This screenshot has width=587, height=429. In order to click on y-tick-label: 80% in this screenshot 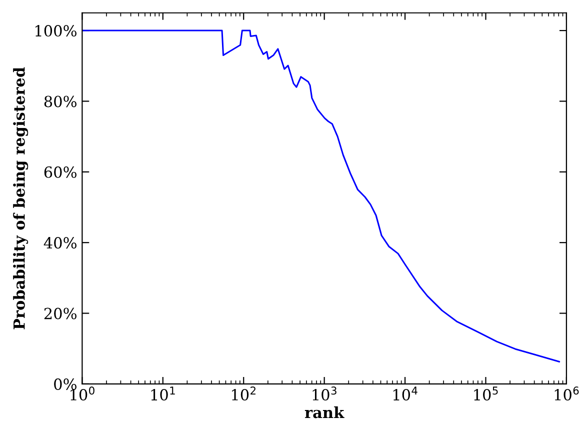, I will do `click(60, 102)`.